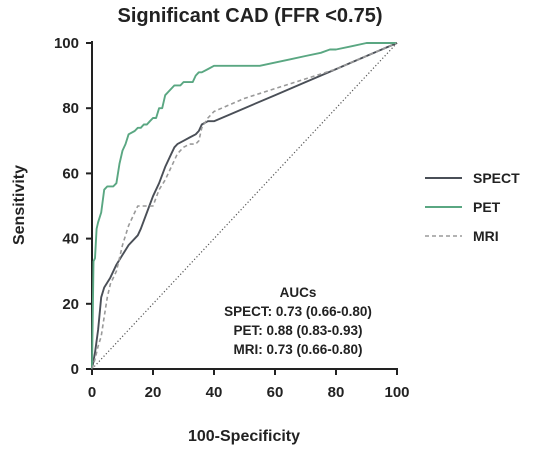  What do you see at coordinates (153, 392) in the screenshot?
I see `x-tick-label: 20` at bounding box center [153, 392].